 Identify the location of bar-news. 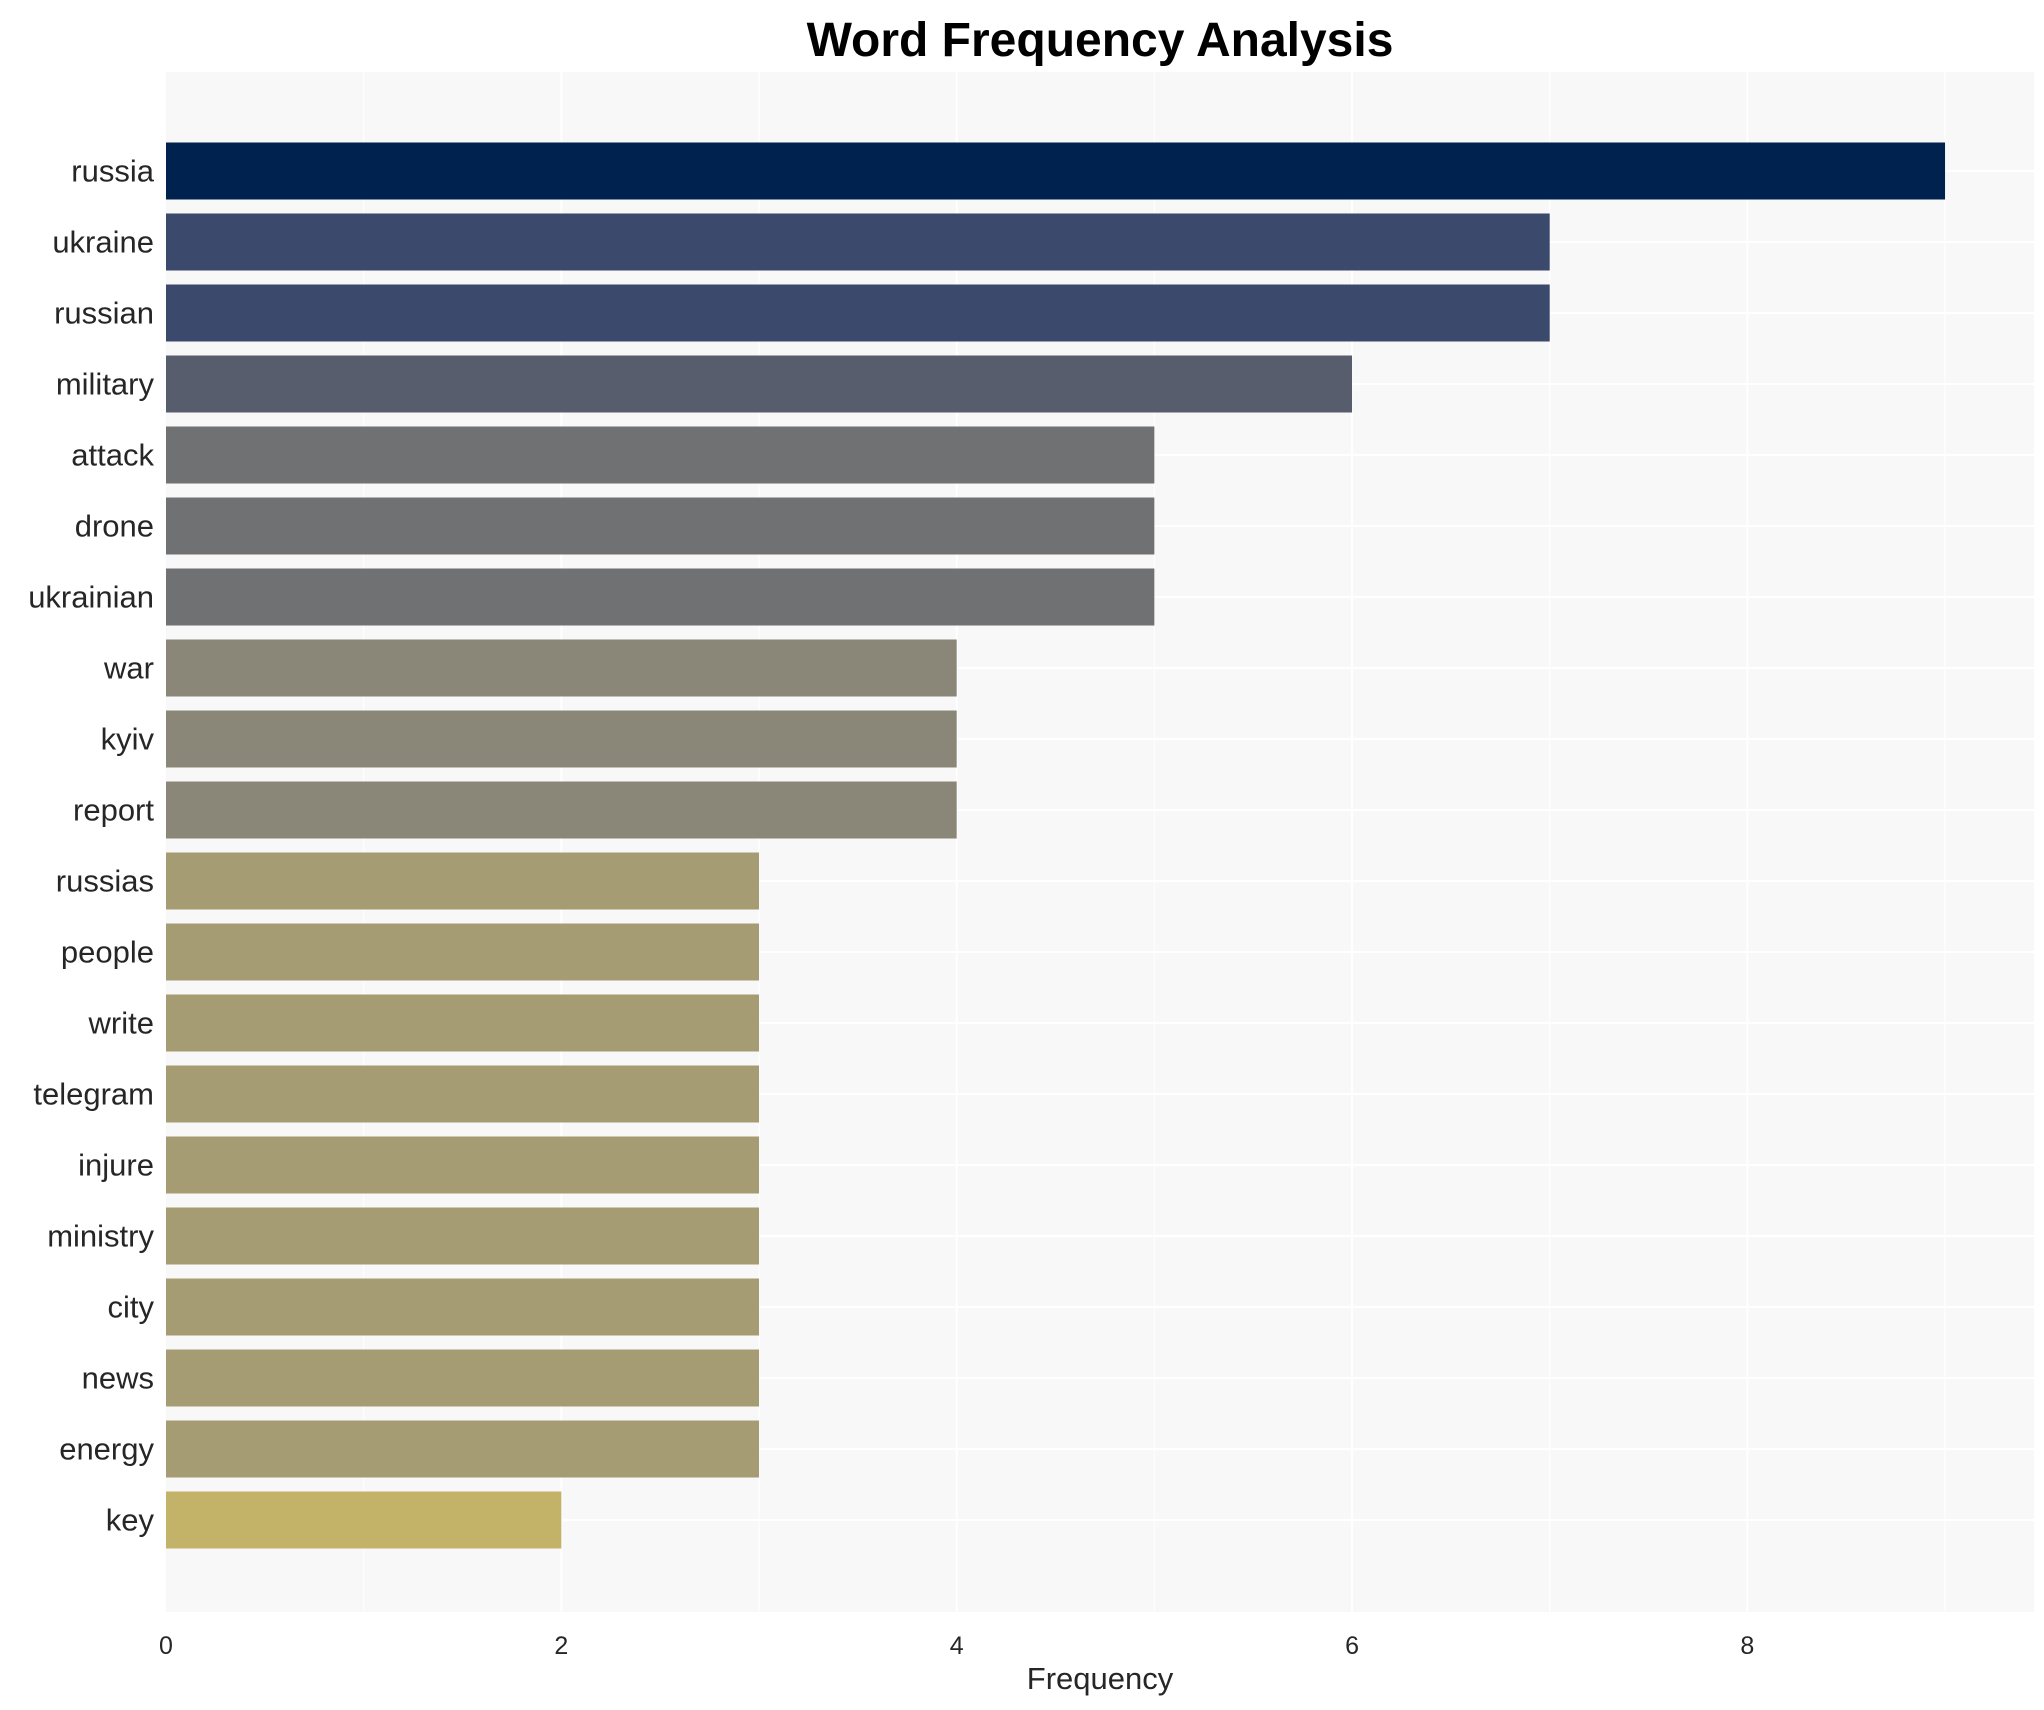
(463, 1378).